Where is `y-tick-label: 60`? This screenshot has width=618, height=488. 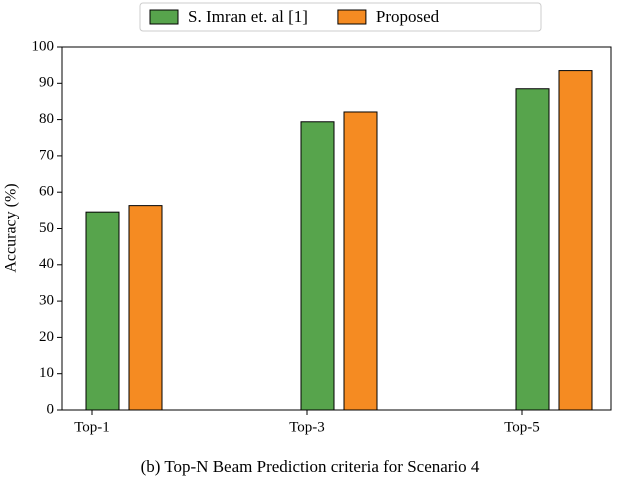 y-tick-label: 60 is located at coordinates (46, 192).